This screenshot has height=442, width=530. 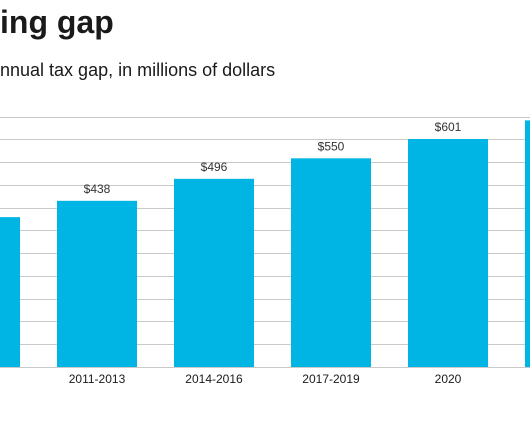 What do you see at coordinates (331, 379) in the screenshot?
I see `x-tick-label-3: 2017-2019` at bounding box center [331, 379].